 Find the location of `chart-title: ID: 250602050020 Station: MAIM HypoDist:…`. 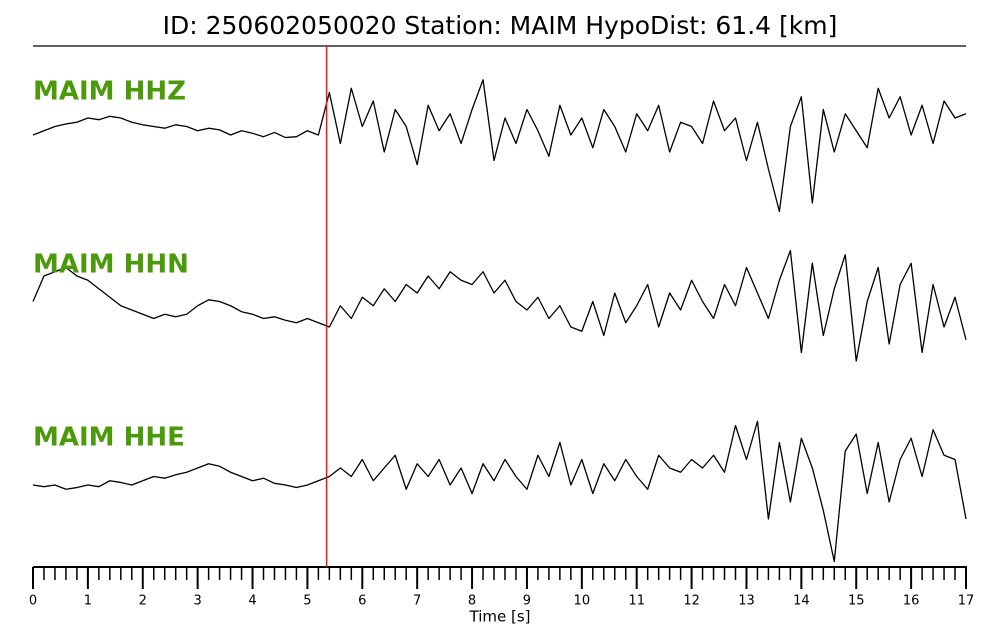

chart-title: ID: 250602050020 Station: MAIM HypoDist:… is located at coordinates (500, 25).